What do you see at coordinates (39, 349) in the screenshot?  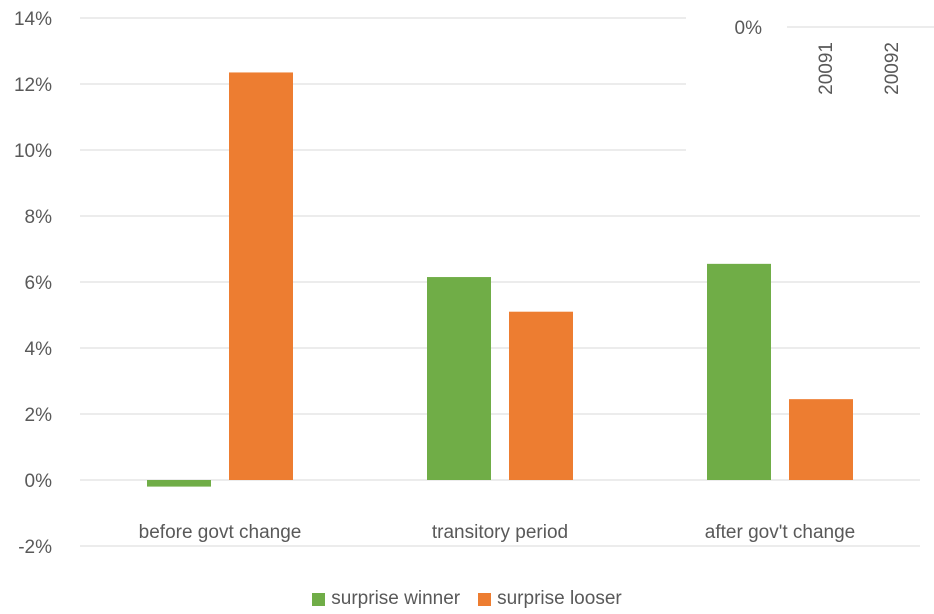 I see `y-tick-label: 4%` at bounding box center [39, 349].